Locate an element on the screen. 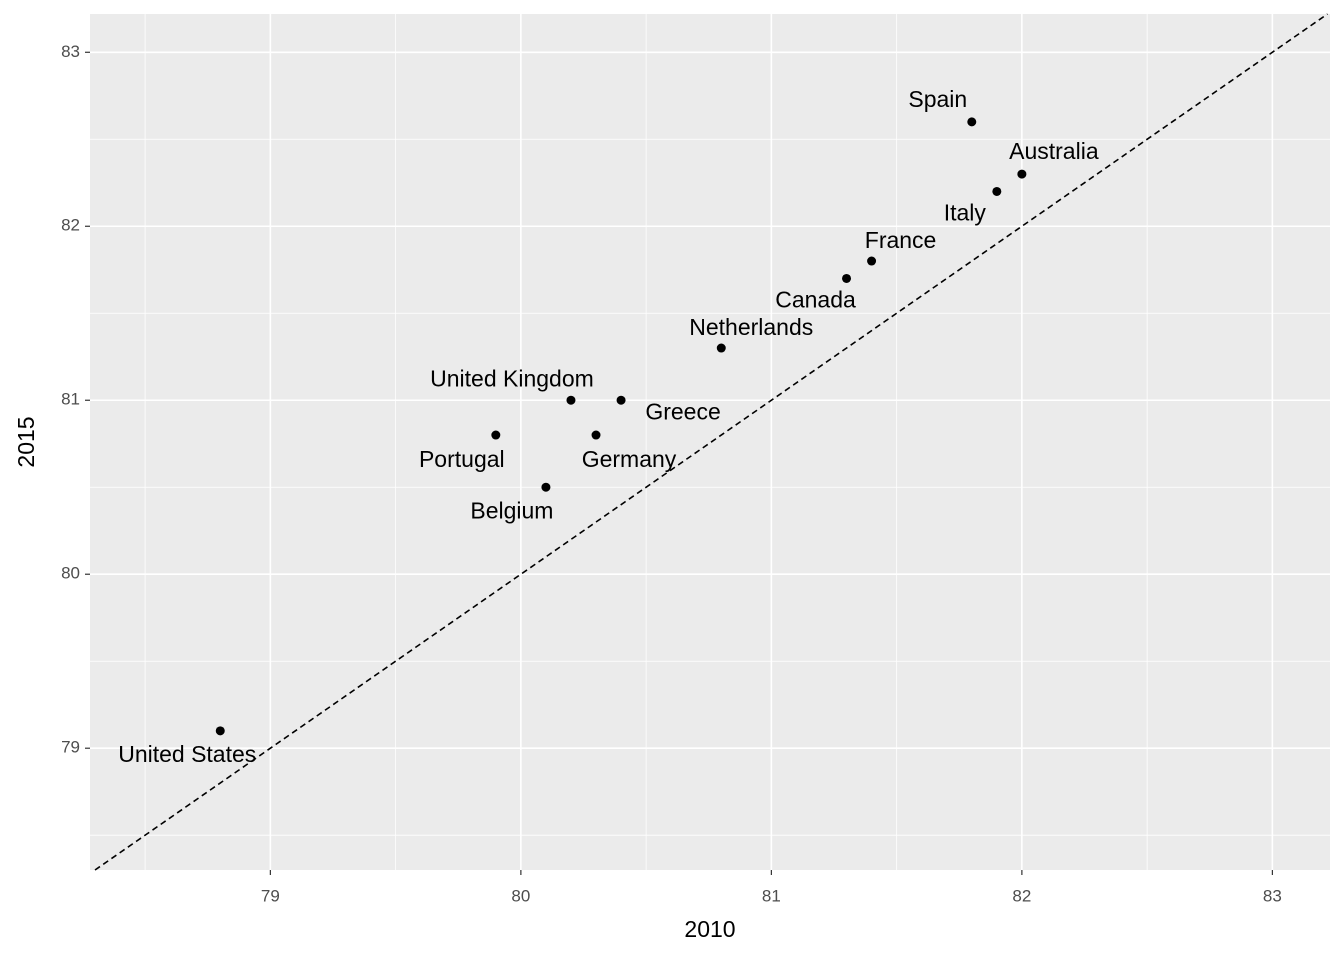 Image resolution: width=1344 pixels, height=965 pixels. x-axis-title: 2010 is located at coordinates (709, 929).